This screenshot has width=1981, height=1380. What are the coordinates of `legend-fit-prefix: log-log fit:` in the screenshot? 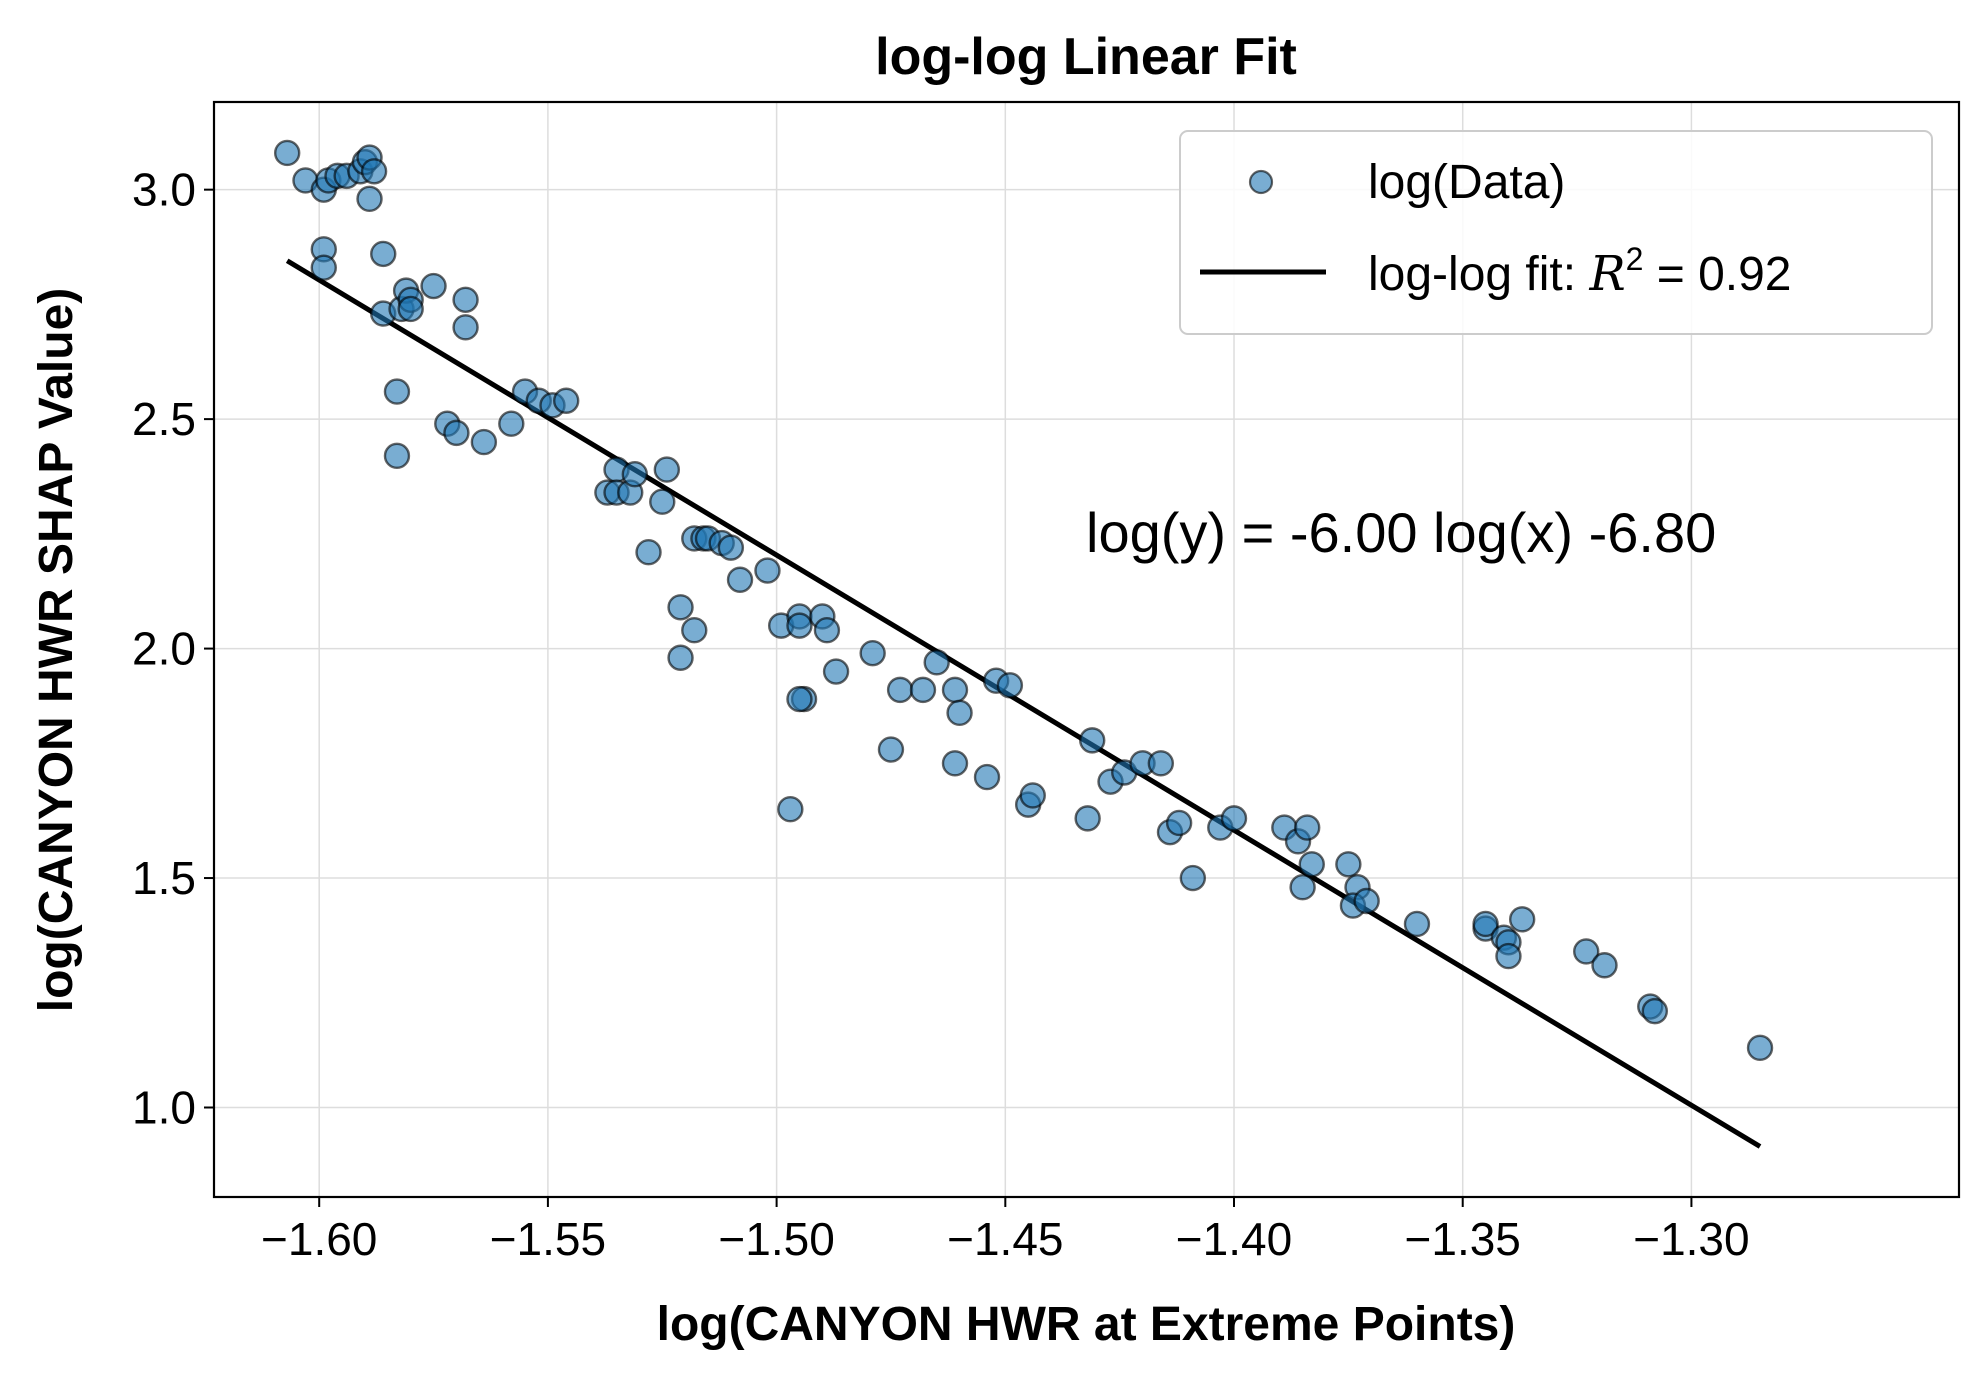 It's located at (1478, 274).